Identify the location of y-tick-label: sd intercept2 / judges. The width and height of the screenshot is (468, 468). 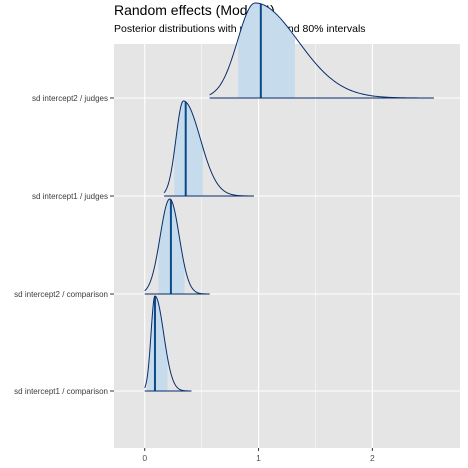
(70, 98).